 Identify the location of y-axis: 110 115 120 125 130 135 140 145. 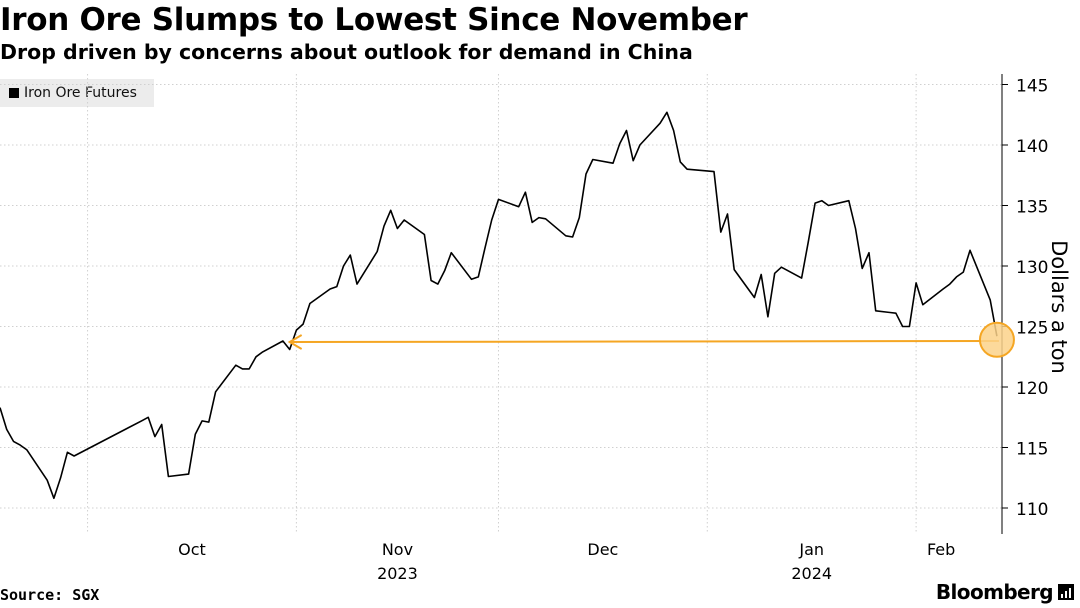
(1024, 304).